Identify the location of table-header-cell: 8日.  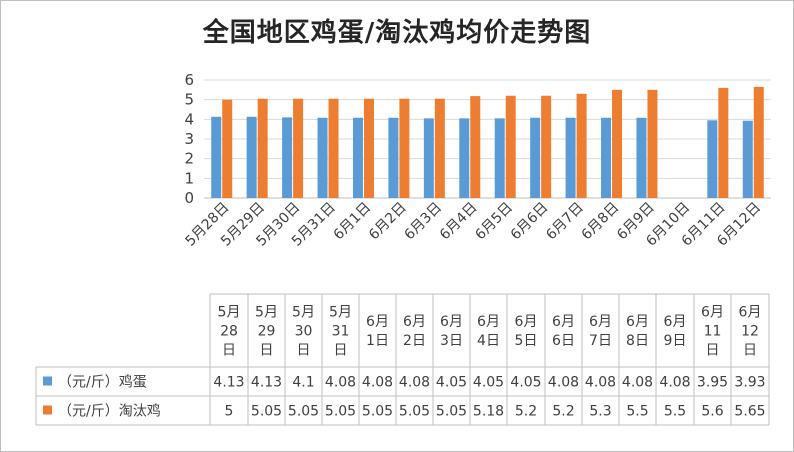
(637, 341).